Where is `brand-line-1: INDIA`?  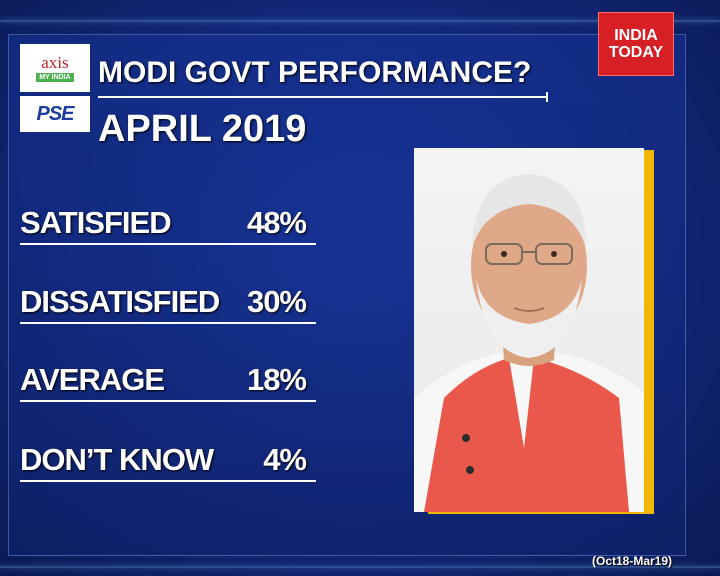
brand-line-1: INDIA is located at coordinates (636, 35).